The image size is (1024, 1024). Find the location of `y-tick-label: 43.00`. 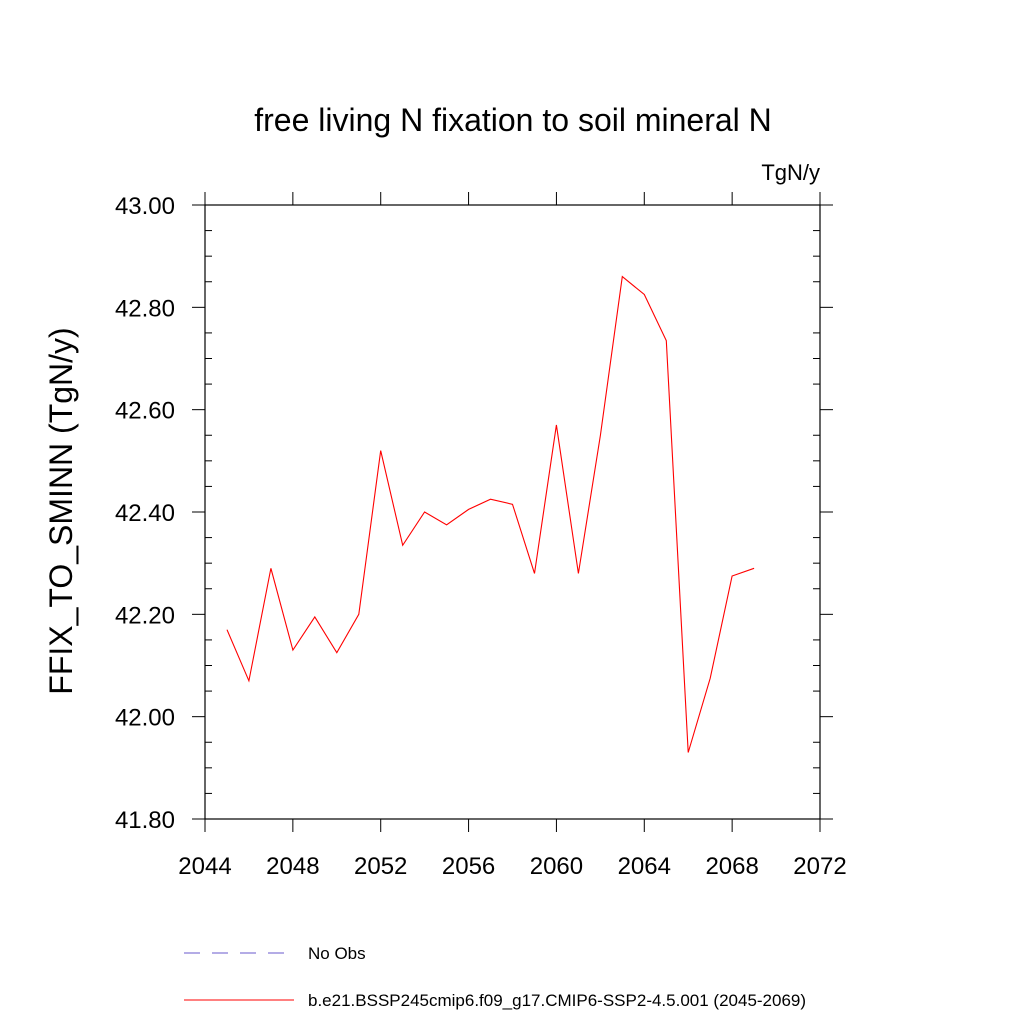

y-tick-label: 43.00 is located at coordinates (145, 206).